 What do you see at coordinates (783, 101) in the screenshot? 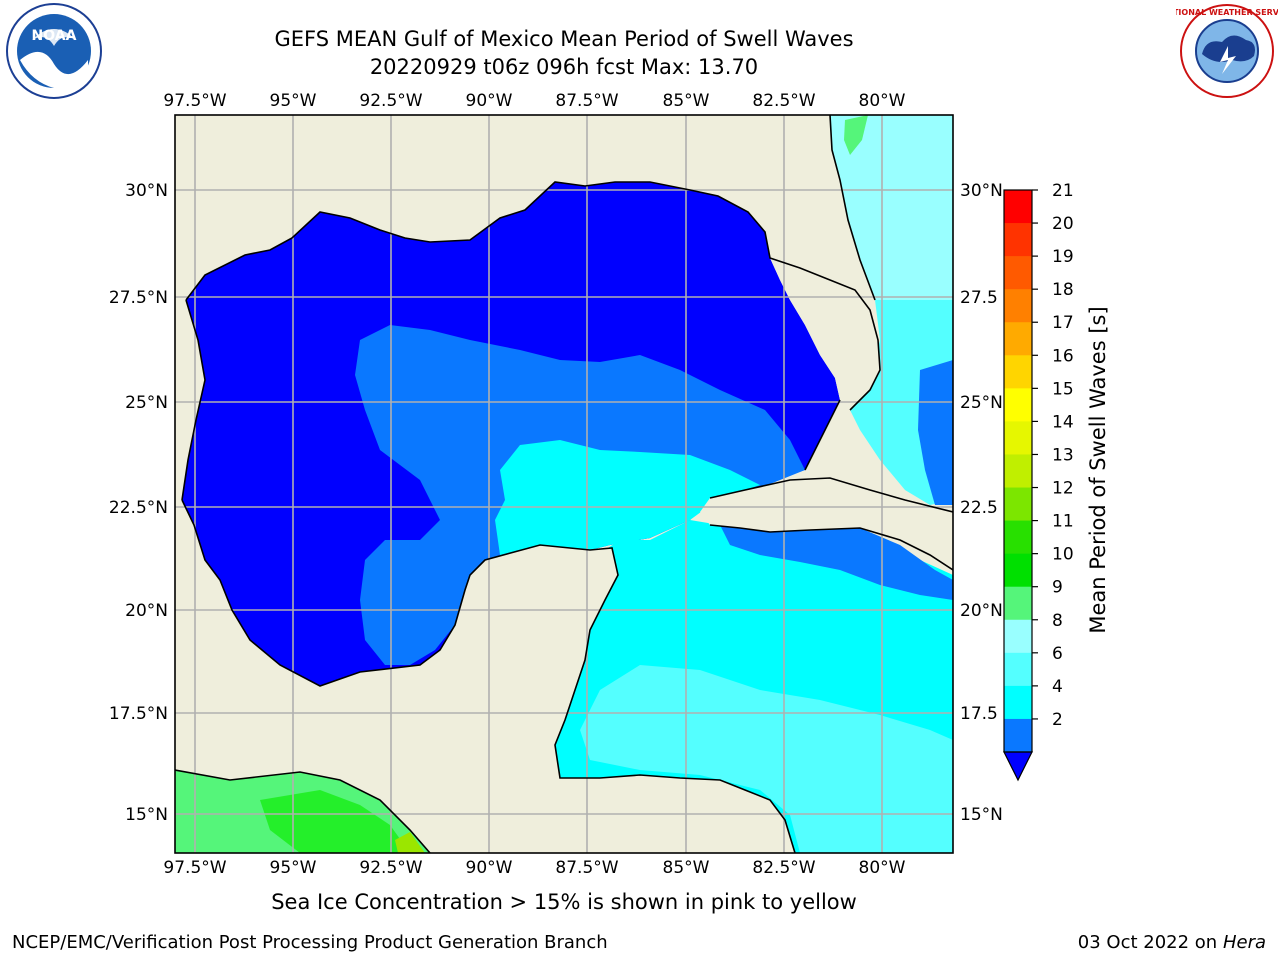
I see `lon-label-top: 82.5°W` at bounding box center [783, 101].